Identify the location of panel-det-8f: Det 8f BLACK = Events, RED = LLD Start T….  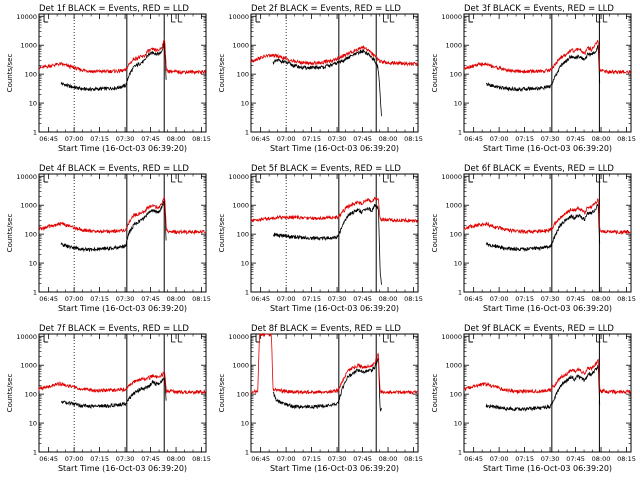
(320, 398).